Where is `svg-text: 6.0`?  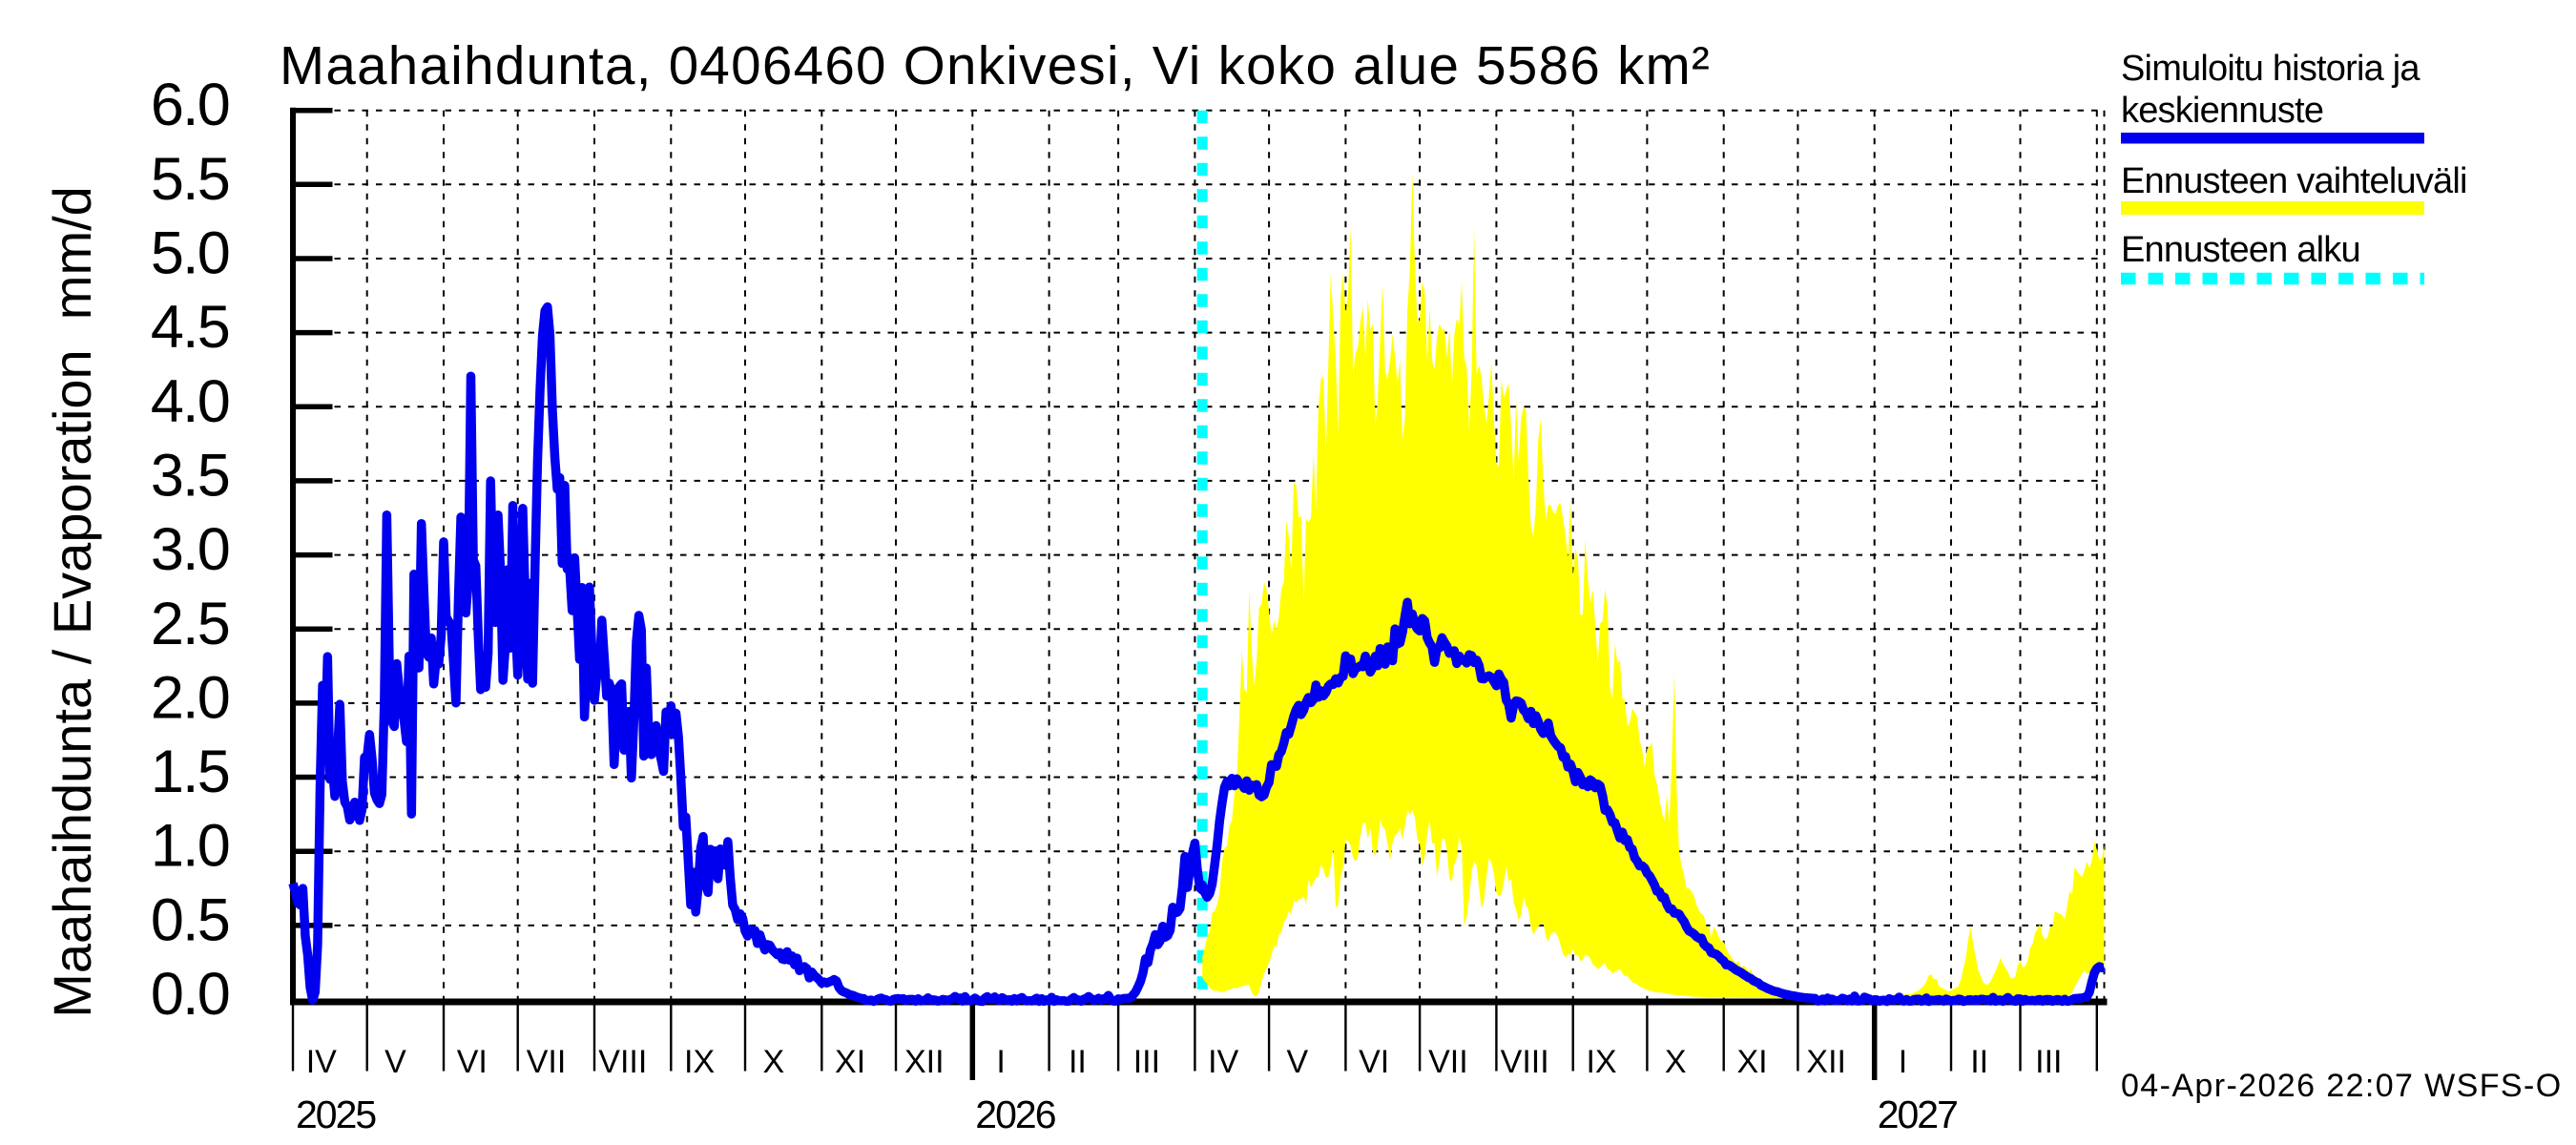
svg-text: 6.0 is located at coordinates (190, 105).